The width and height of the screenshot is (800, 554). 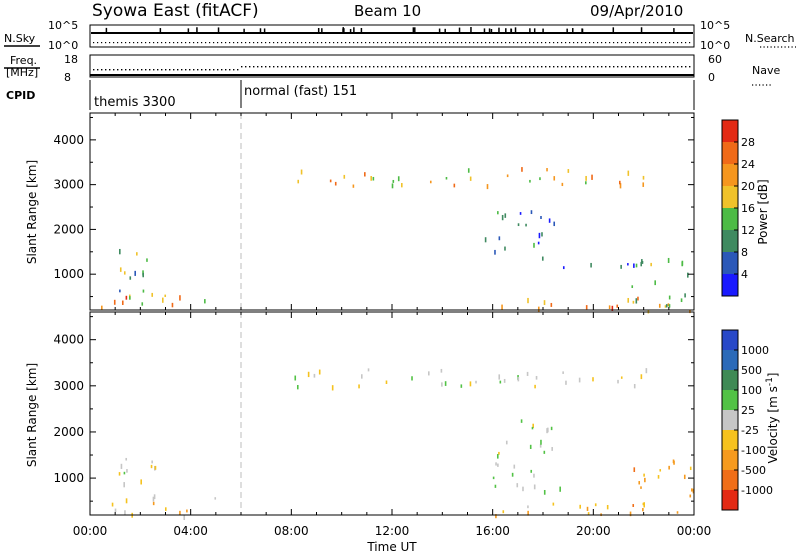 What do you see at coordinates (715, 45) in the screenshot?
I see `nsearch-tick-bottom: 10^0` at bounding box center [715, 45].